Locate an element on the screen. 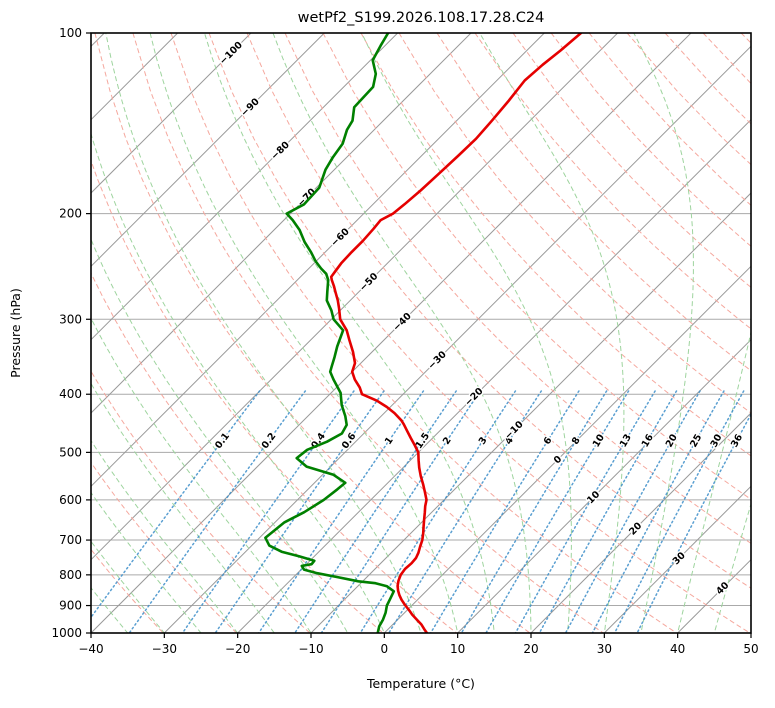 This screenshot has height=708, width=775. y-tick-label: 900 is located at coordinates (70, 606).